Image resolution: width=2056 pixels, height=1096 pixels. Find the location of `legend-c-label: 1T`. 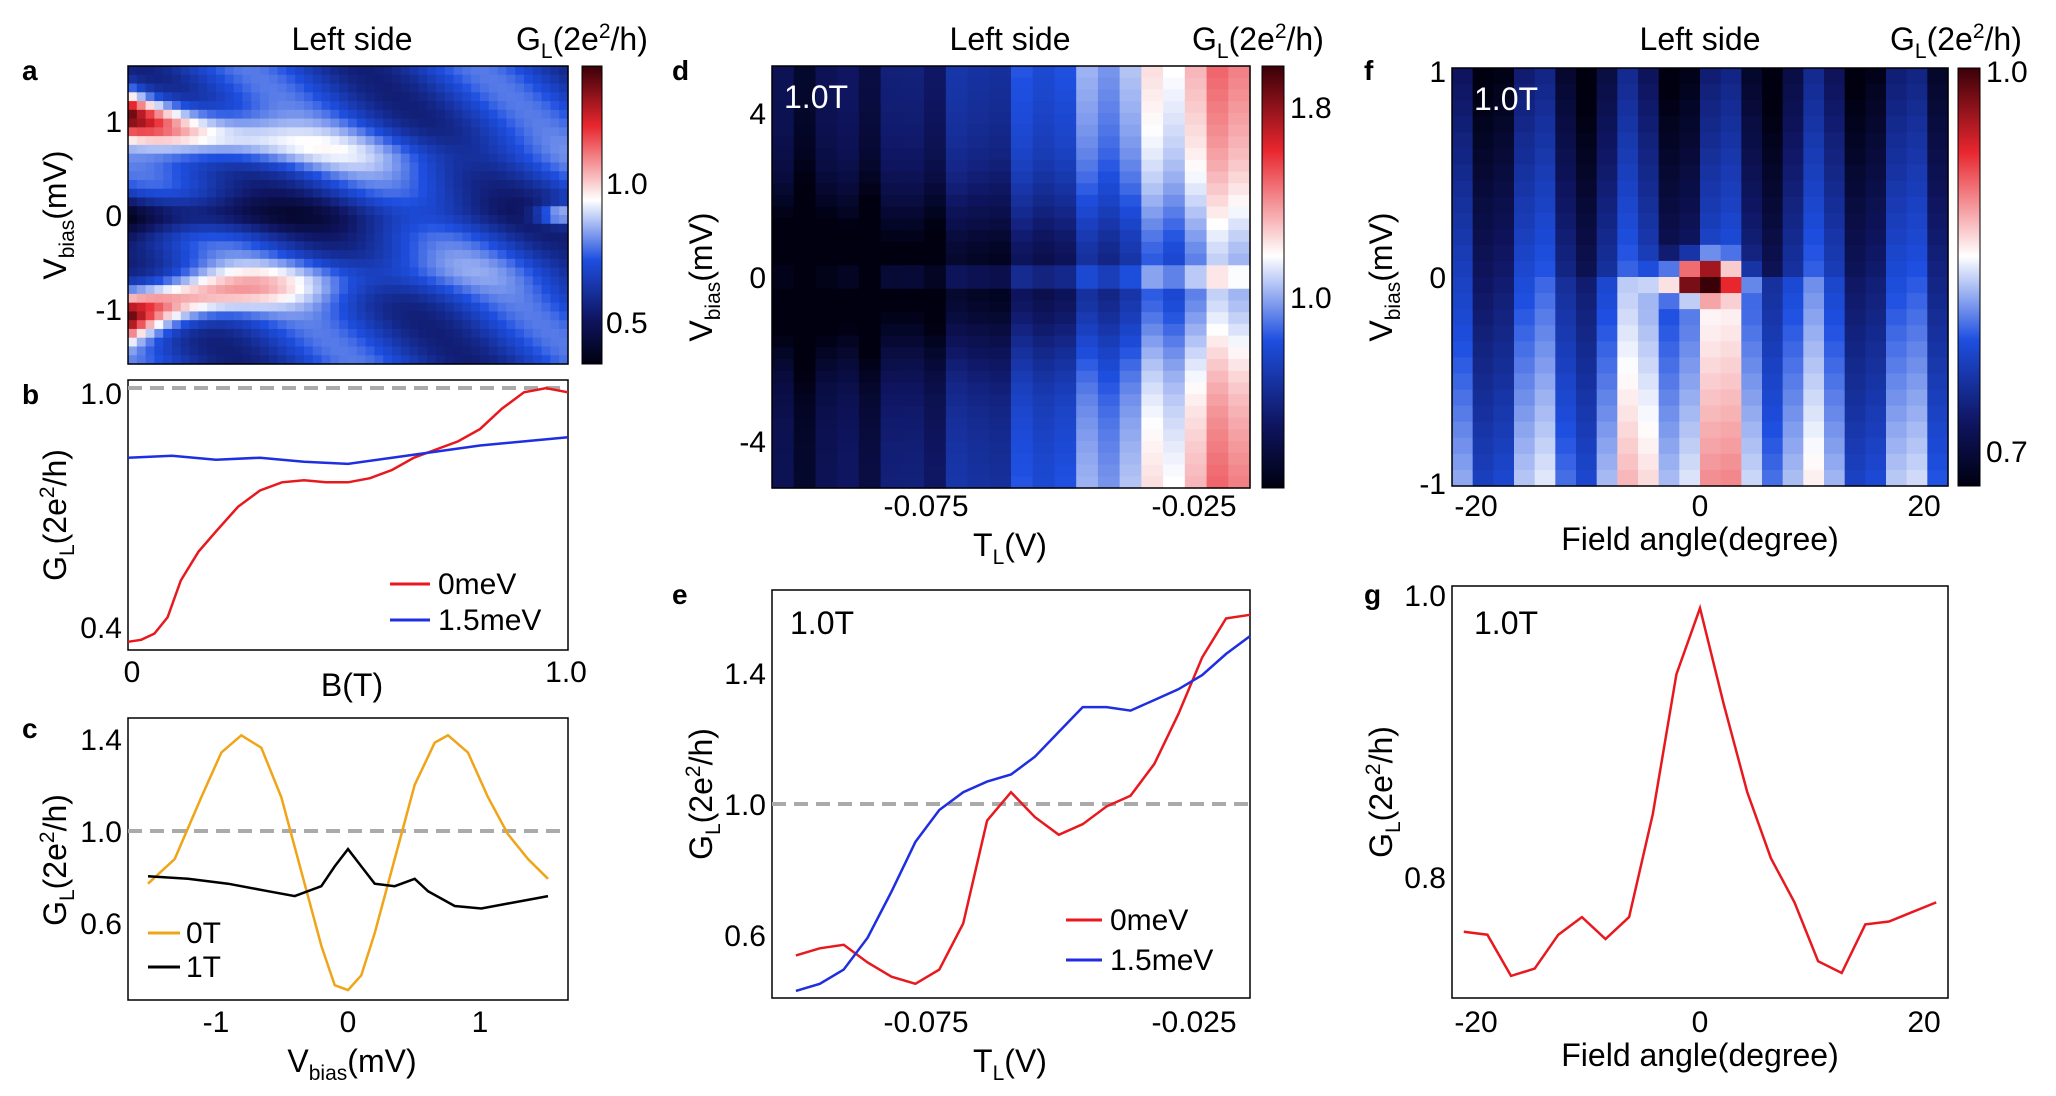

legend-c-label: 1T is located at coordinates (203, 967).